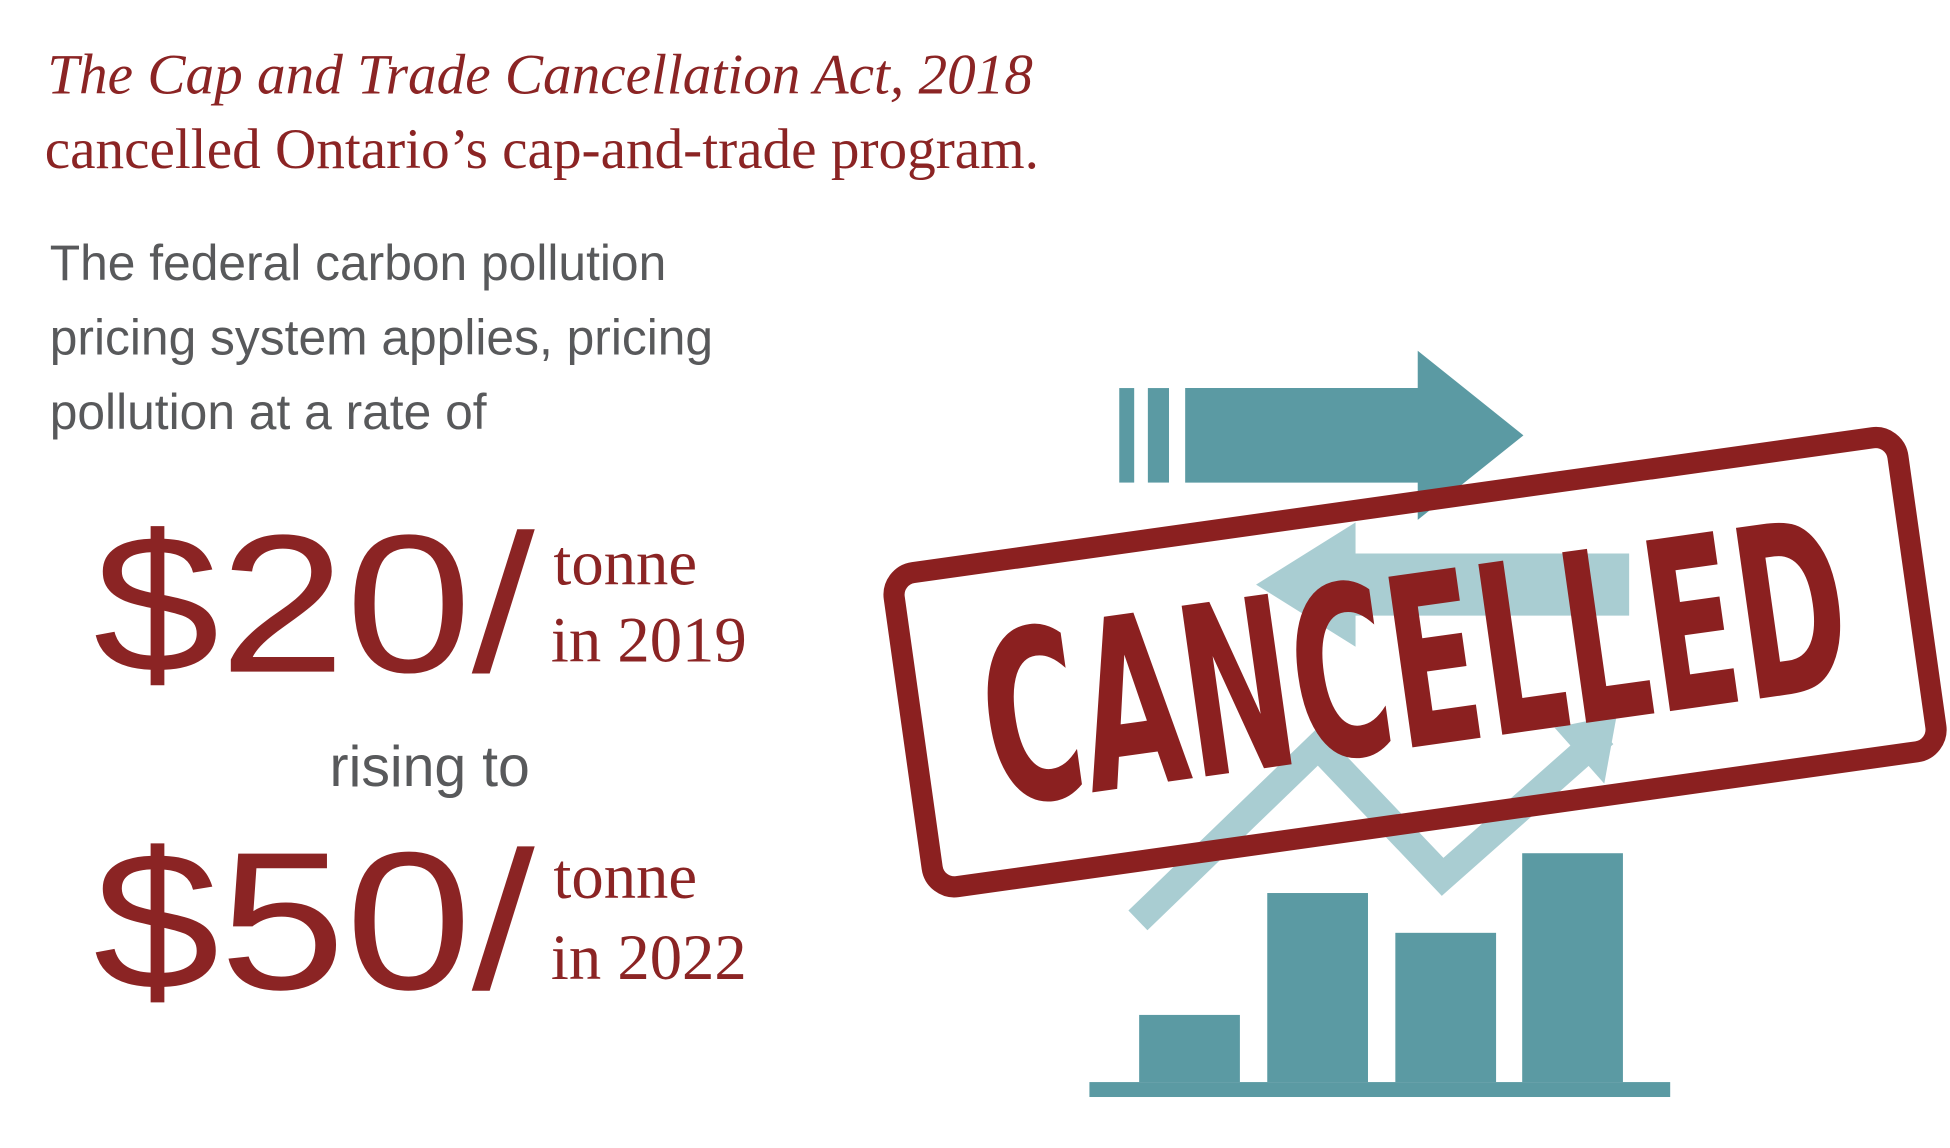 This screenshot has width=1950, height=1148. Describe the element at coordinates (1354, 435) in the screenshot. I see `arrow` at that location.